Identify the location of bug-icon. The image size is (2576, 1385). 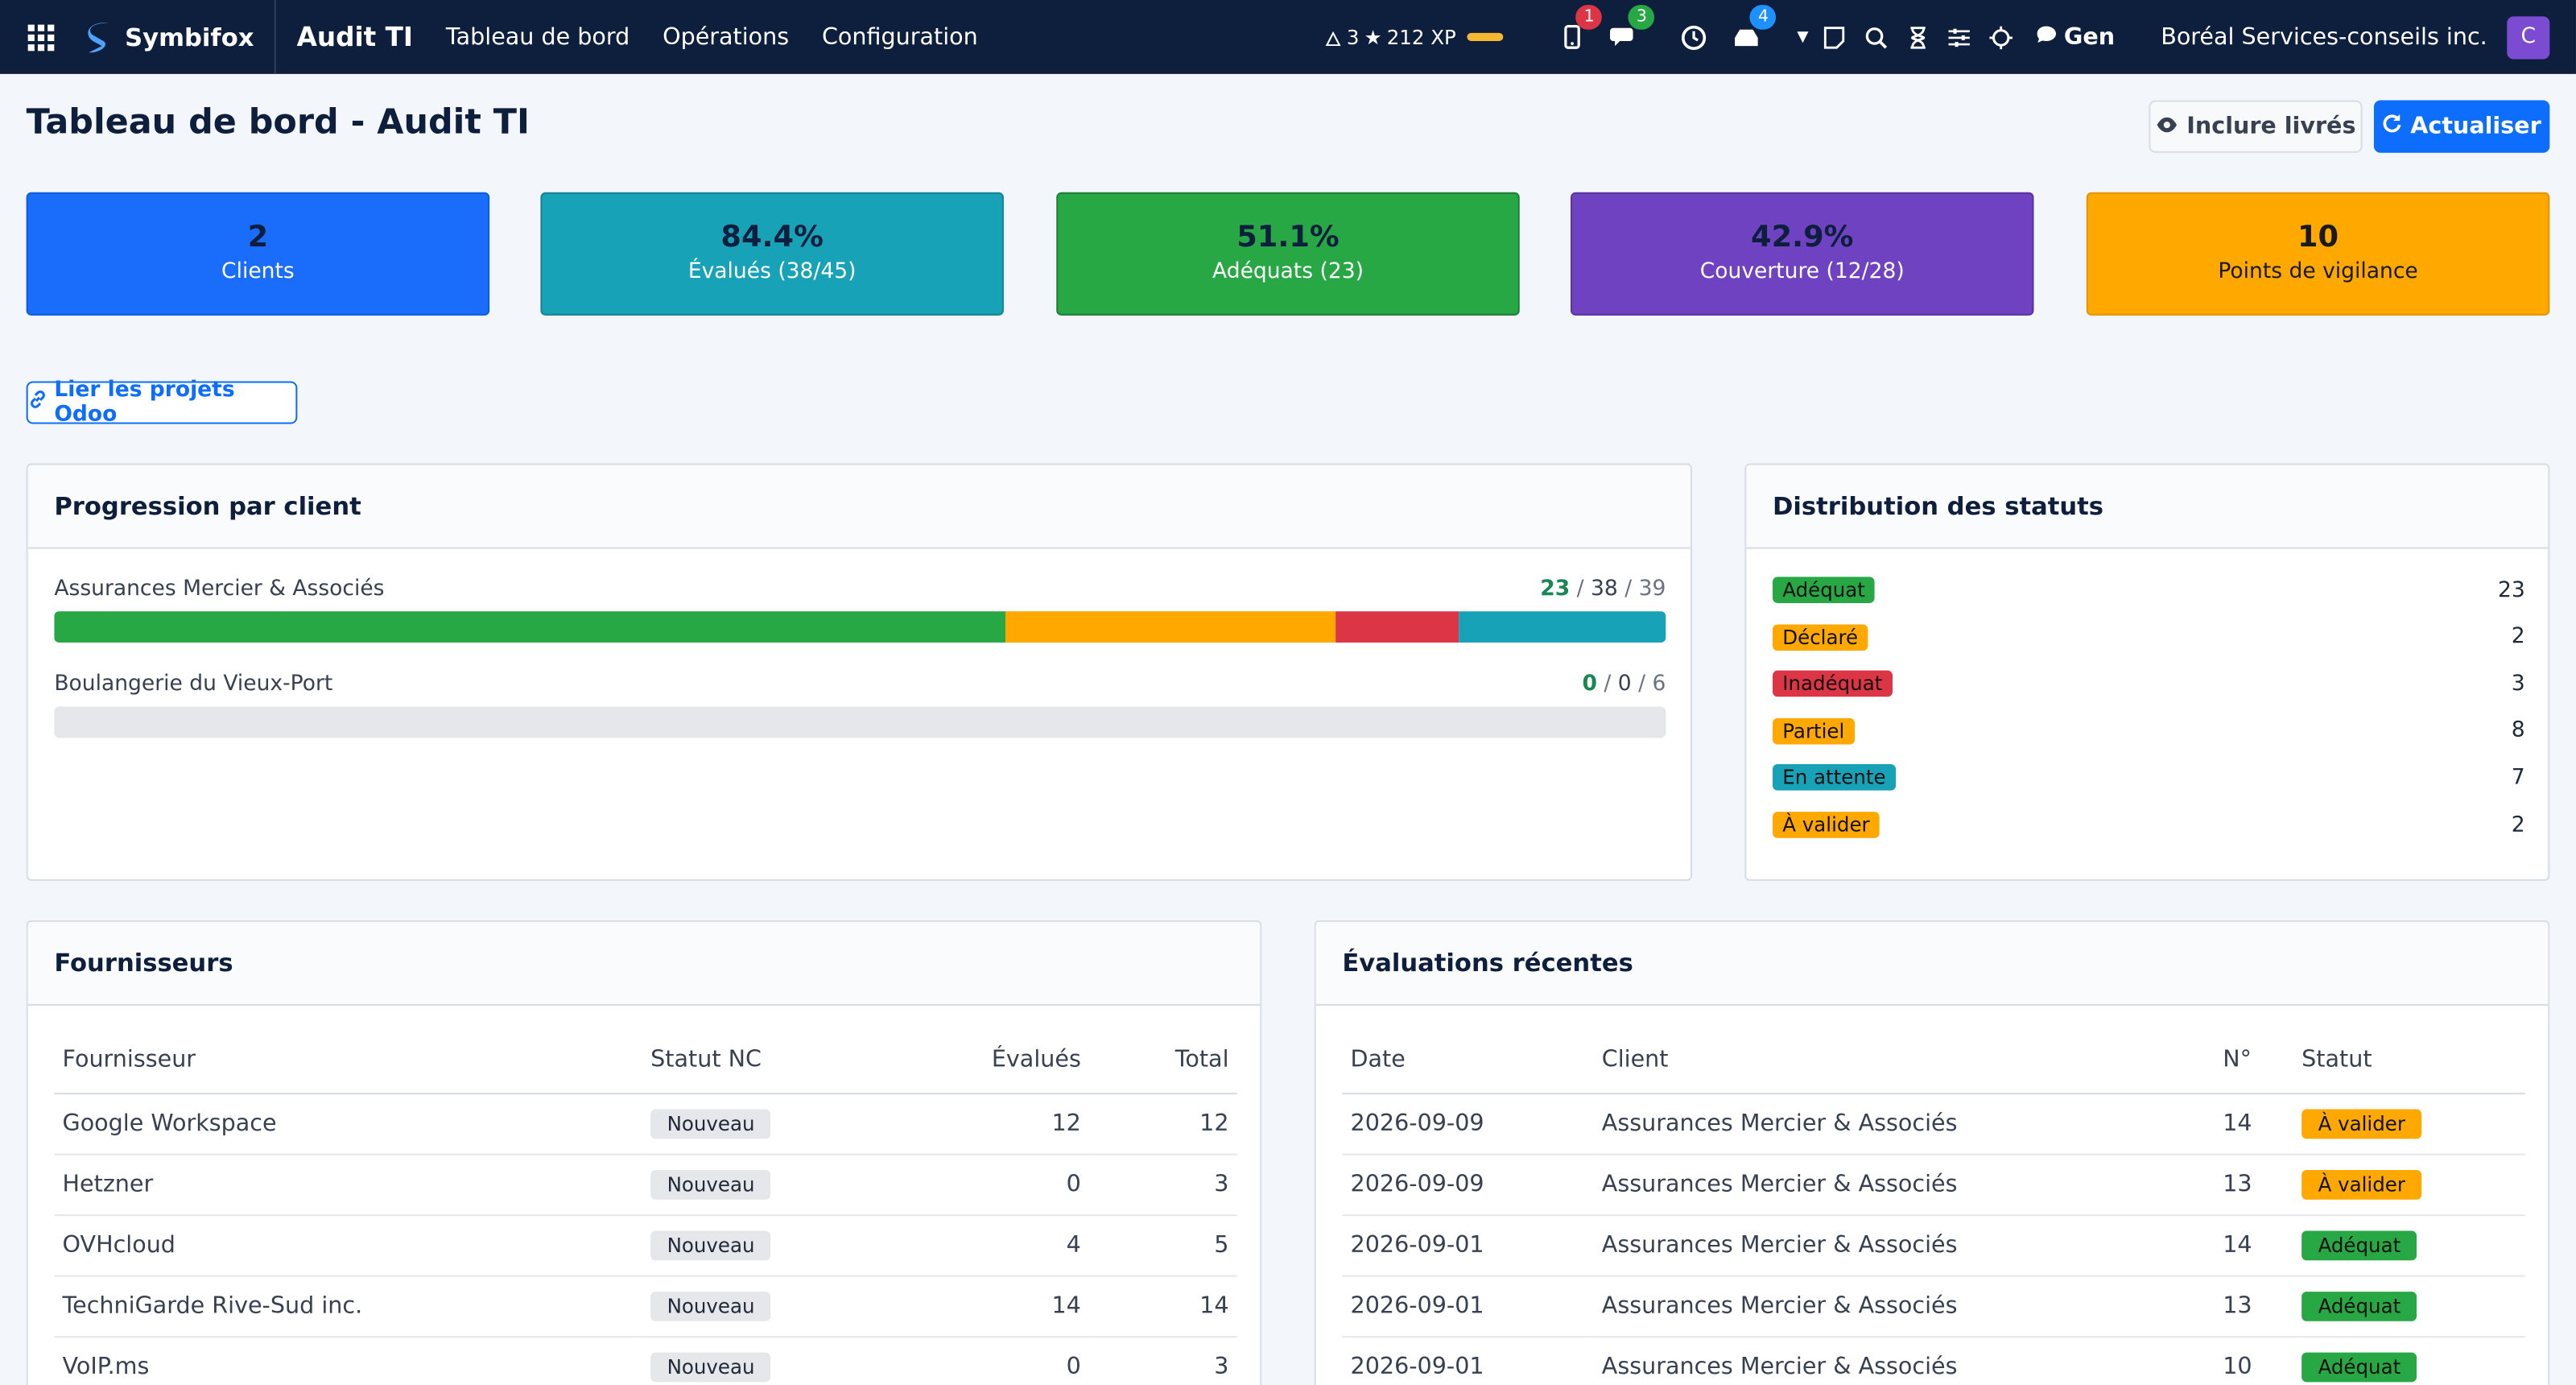
(2002, 36).